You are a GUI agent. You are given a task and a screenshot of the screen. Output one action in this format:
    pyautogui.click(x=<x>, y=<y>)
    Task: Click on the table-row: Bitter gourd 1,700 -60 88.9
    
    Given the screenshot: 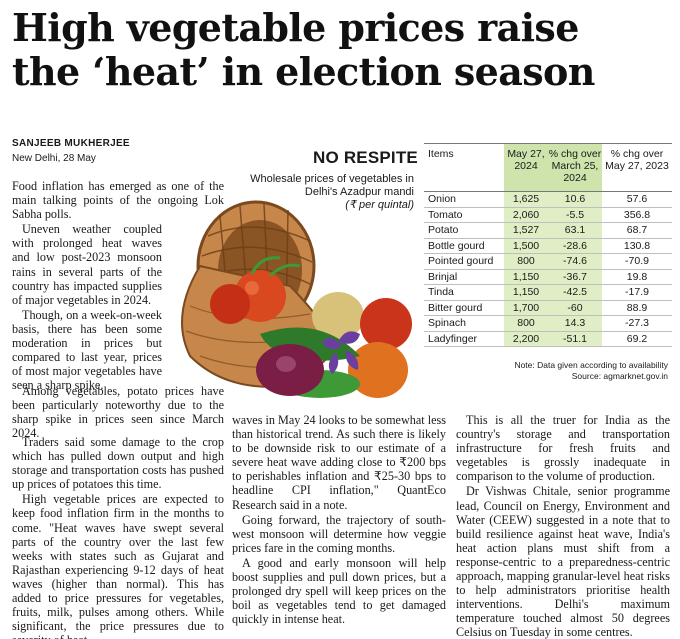 What is the action you would take?
    pyautogui.click(x=548, y=308)
    